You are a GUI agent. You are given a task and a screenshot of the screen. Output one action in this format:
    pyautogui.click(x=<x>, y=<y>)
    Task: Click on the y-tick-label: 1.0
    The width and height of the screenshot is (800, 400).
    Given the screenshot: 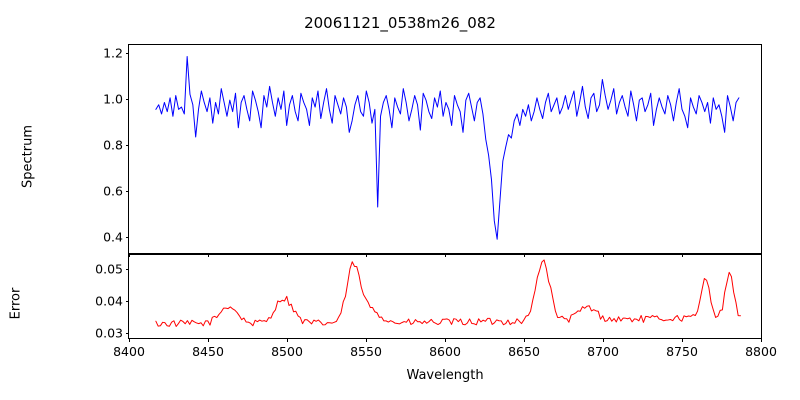 What is the action you would take?
    pyautogui.click(x=113, y=99)
    